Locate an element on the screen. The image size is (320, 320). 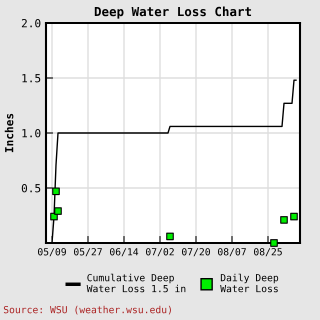
x-tick-label: 06/14 is located at coordinates (124, 252).